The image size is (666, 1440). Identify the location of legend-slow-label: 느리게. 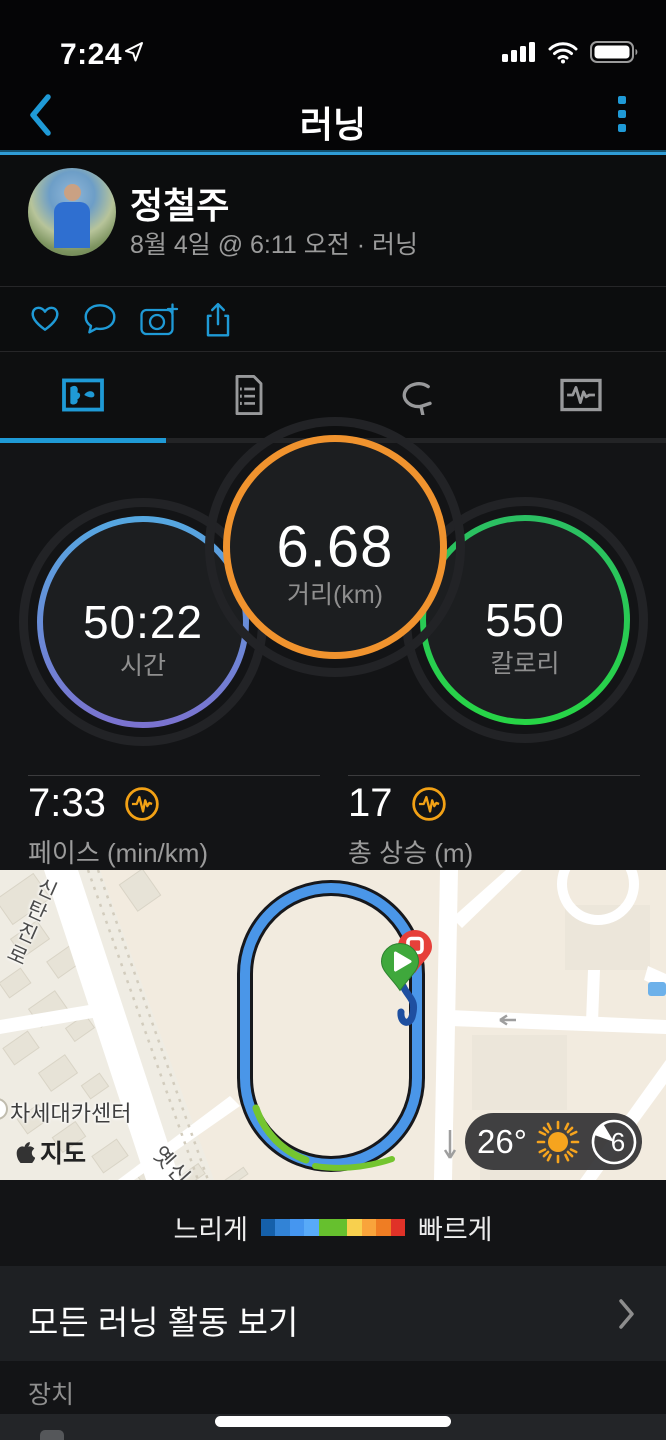
(210, 1230).